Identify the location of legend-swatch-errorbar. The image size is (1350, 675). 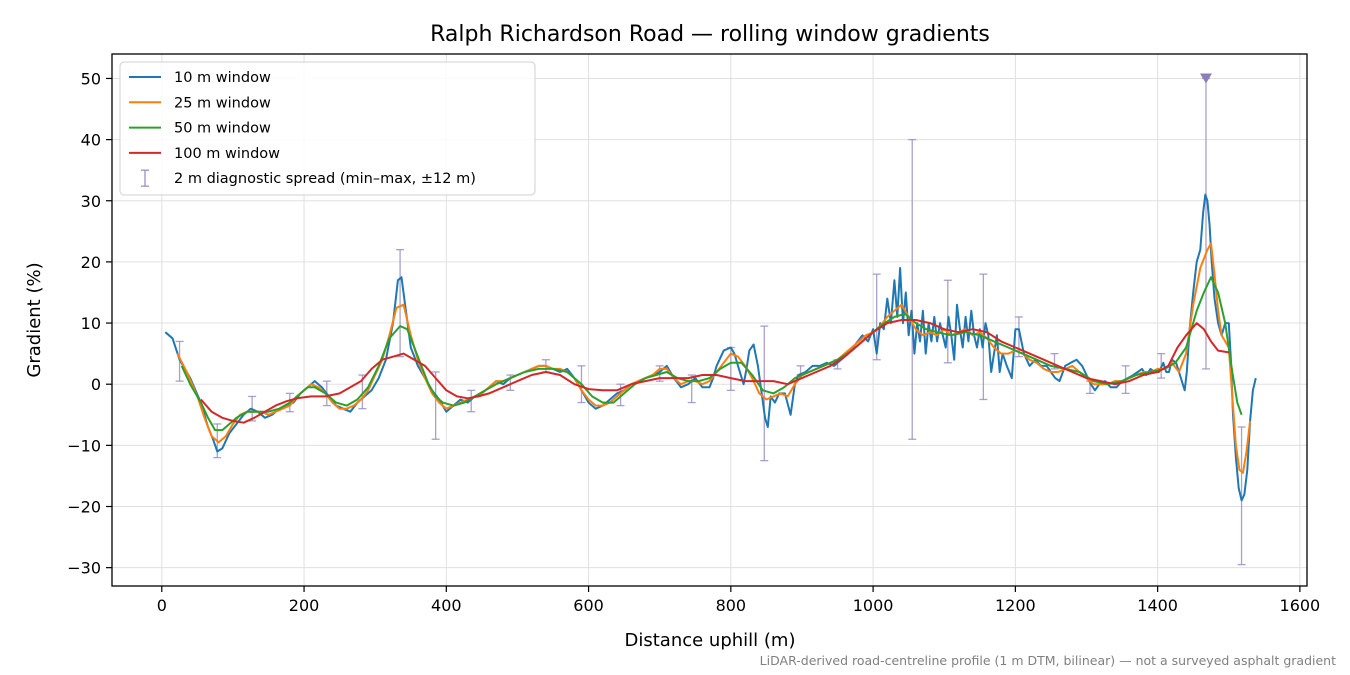
(145, 178).